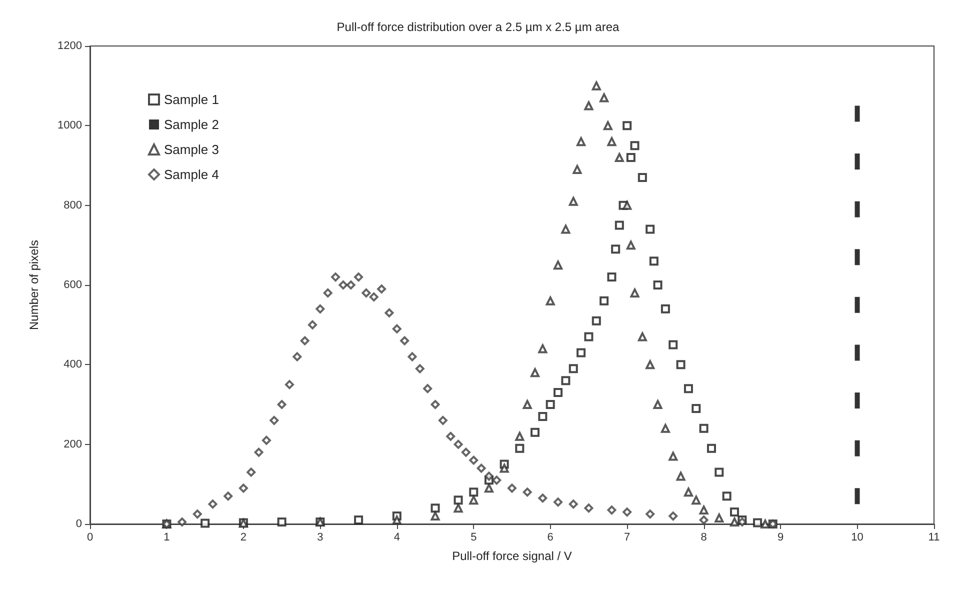 This screenshot has width=957, height=594. Describe the element at coordinates (73, 444) in the screenshot. I see `y-tick-label: 200` at that location.